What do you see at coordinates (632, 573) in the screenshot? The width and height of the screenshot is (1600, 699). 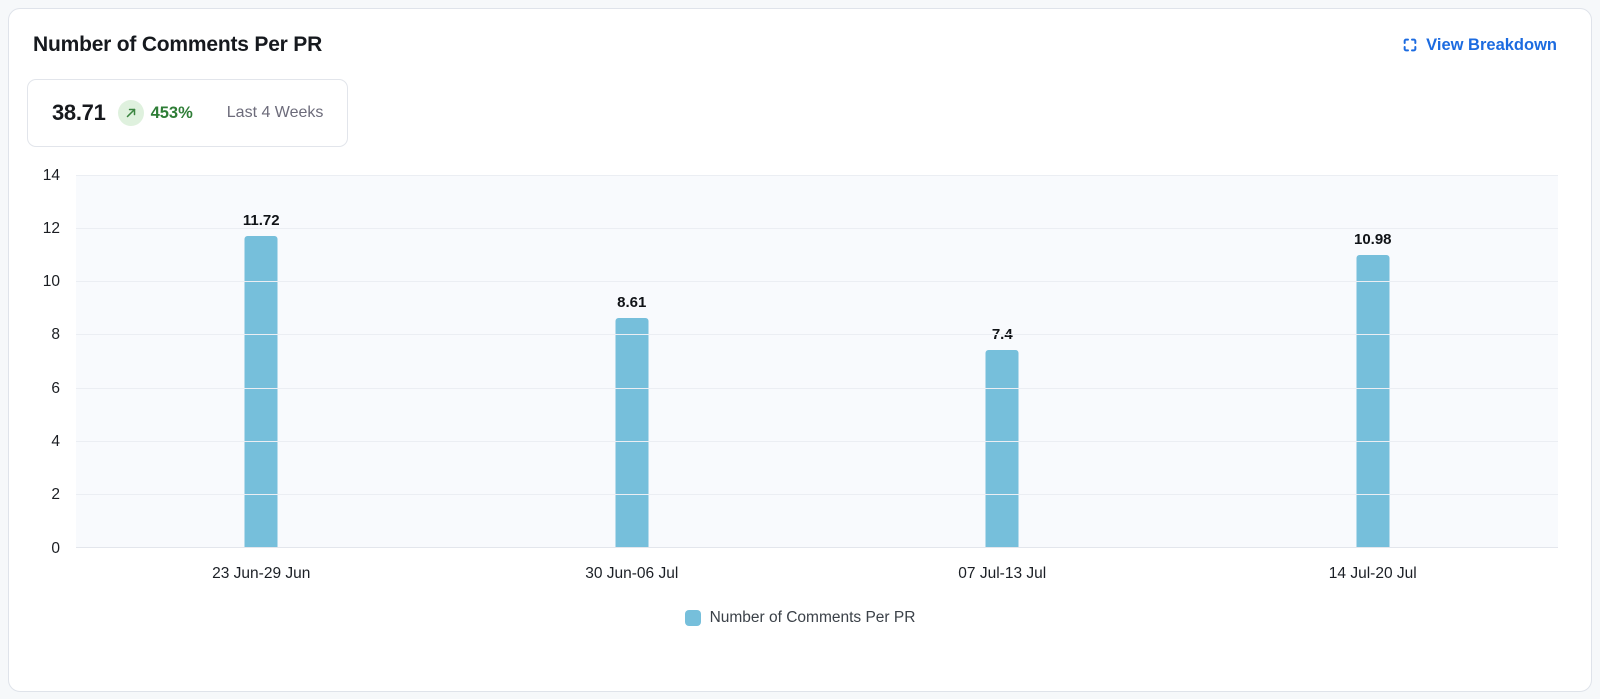 I see `x-axis-tick: 30 Jun-06 Jul` at bounding box center [632, 573].